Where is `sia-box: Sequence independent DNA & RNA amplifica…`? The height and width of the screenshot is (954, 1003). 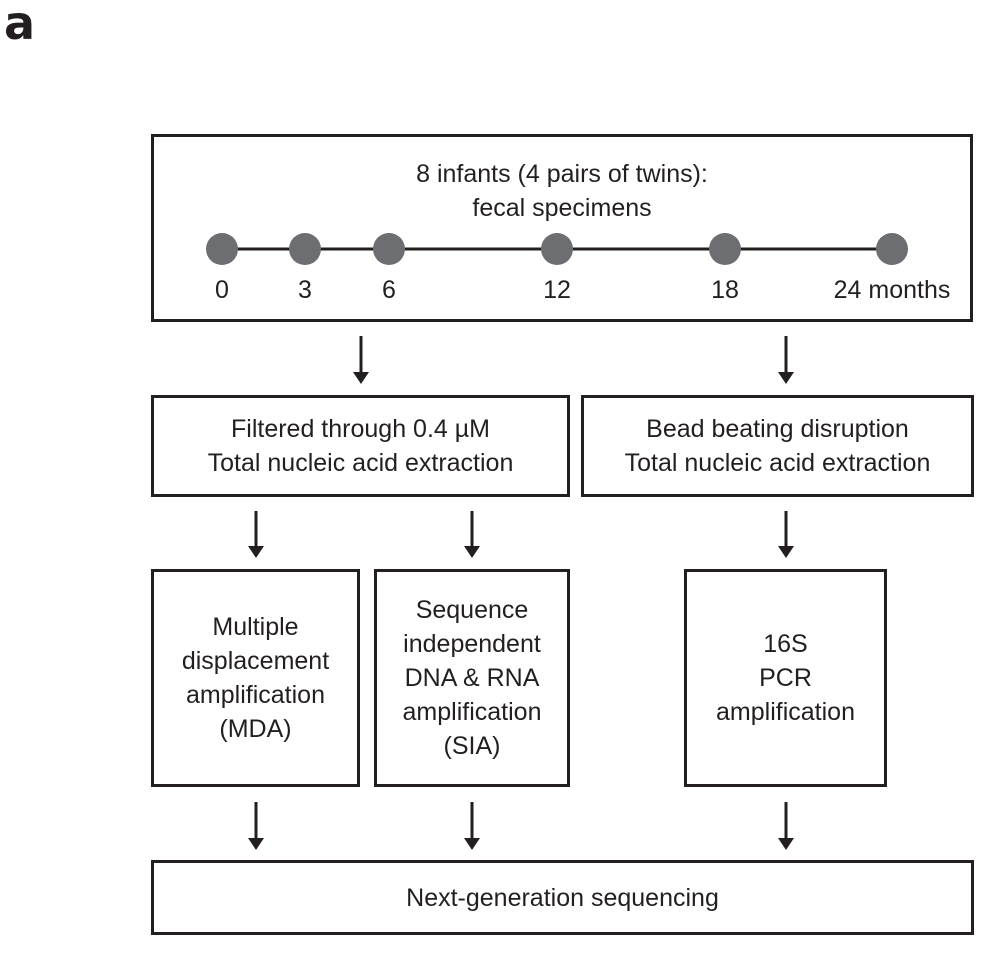 sia-box: Sequence independent DNA & RNA amplifica… is located at coordinates (472, 678).